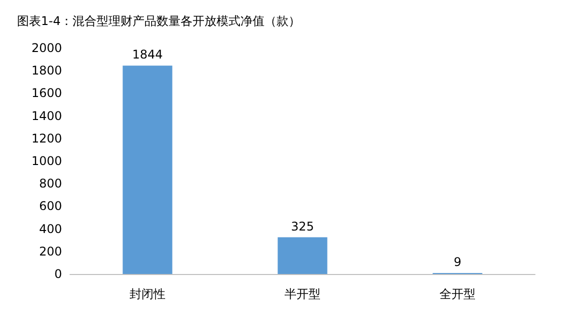 The width and height of the screenshot is (563, 334). What do you see at coordinates (159, 21) in the screenshot?
I see `chart-title: 图表1-4：混合型理财产品数量各开放模式净值（款）` at bounding box center [159, 21].